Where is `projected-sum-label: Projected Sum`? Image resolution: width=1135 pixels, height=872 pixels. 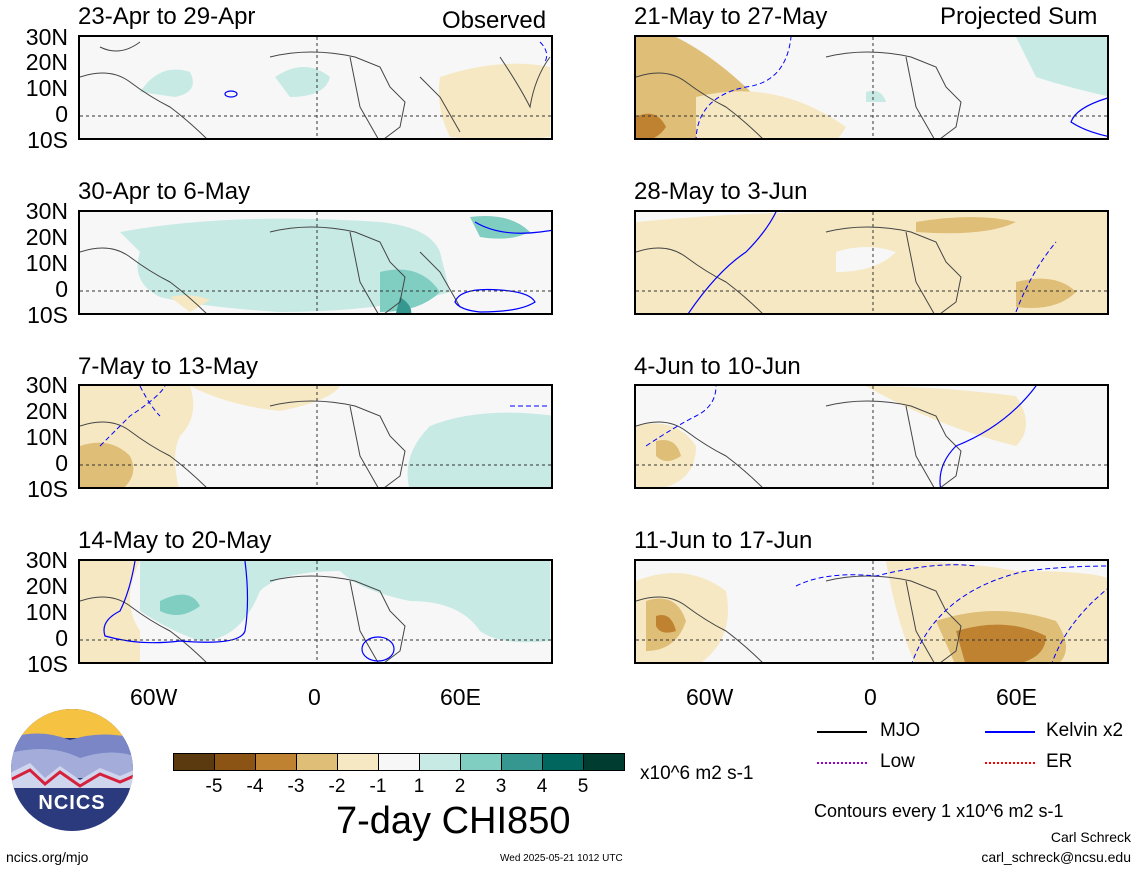
projected-sum-label: Projected Sum is located at coordinates (1019, 16).